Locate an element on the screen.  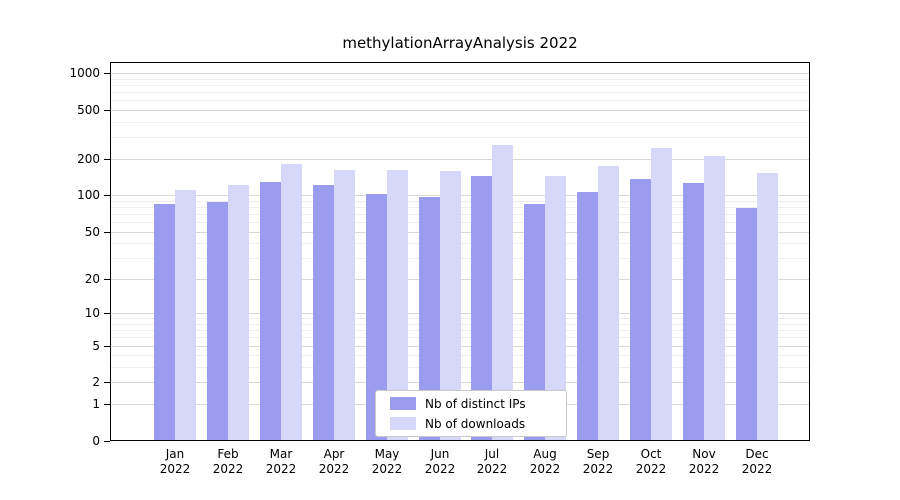
legend-item-distinct-ips: Nb of distinct IPs is located at coordinates (478, 404).